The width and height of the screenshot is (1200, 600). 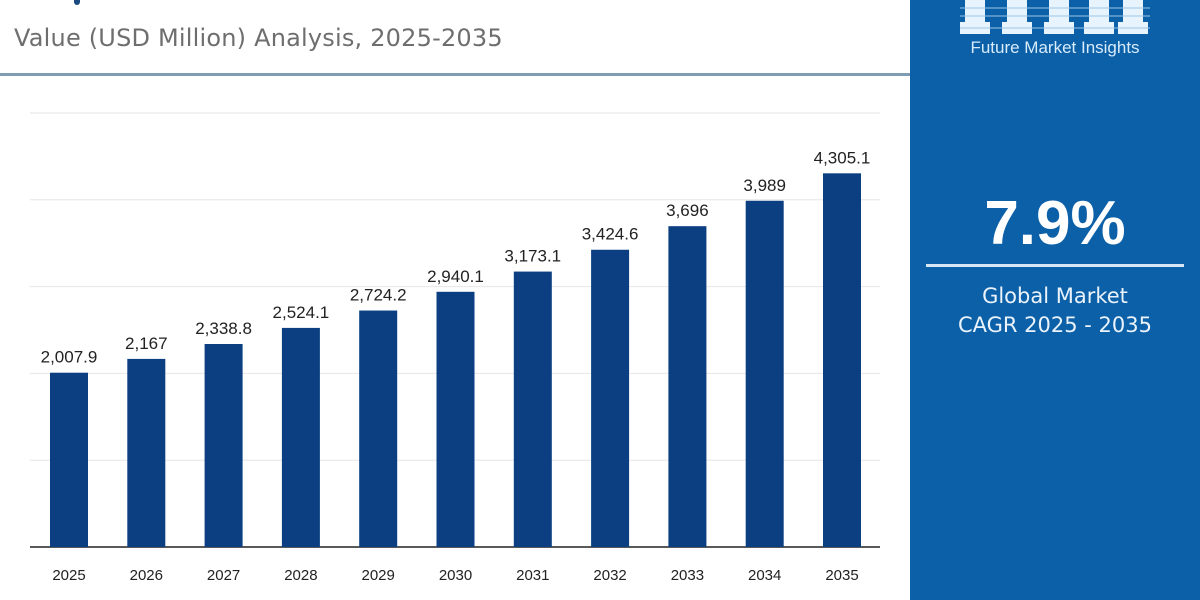 I want to click on bar-2027, so click(x=223, y=445).